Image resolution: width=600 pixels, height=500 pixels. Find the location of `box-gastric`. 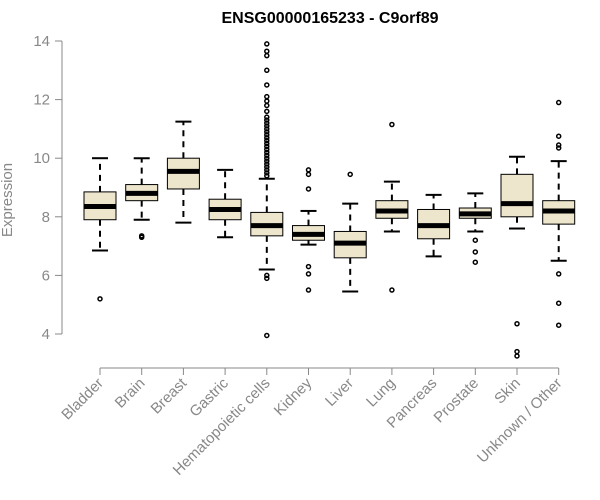

box-gastric is located at coordinates (225, 203).